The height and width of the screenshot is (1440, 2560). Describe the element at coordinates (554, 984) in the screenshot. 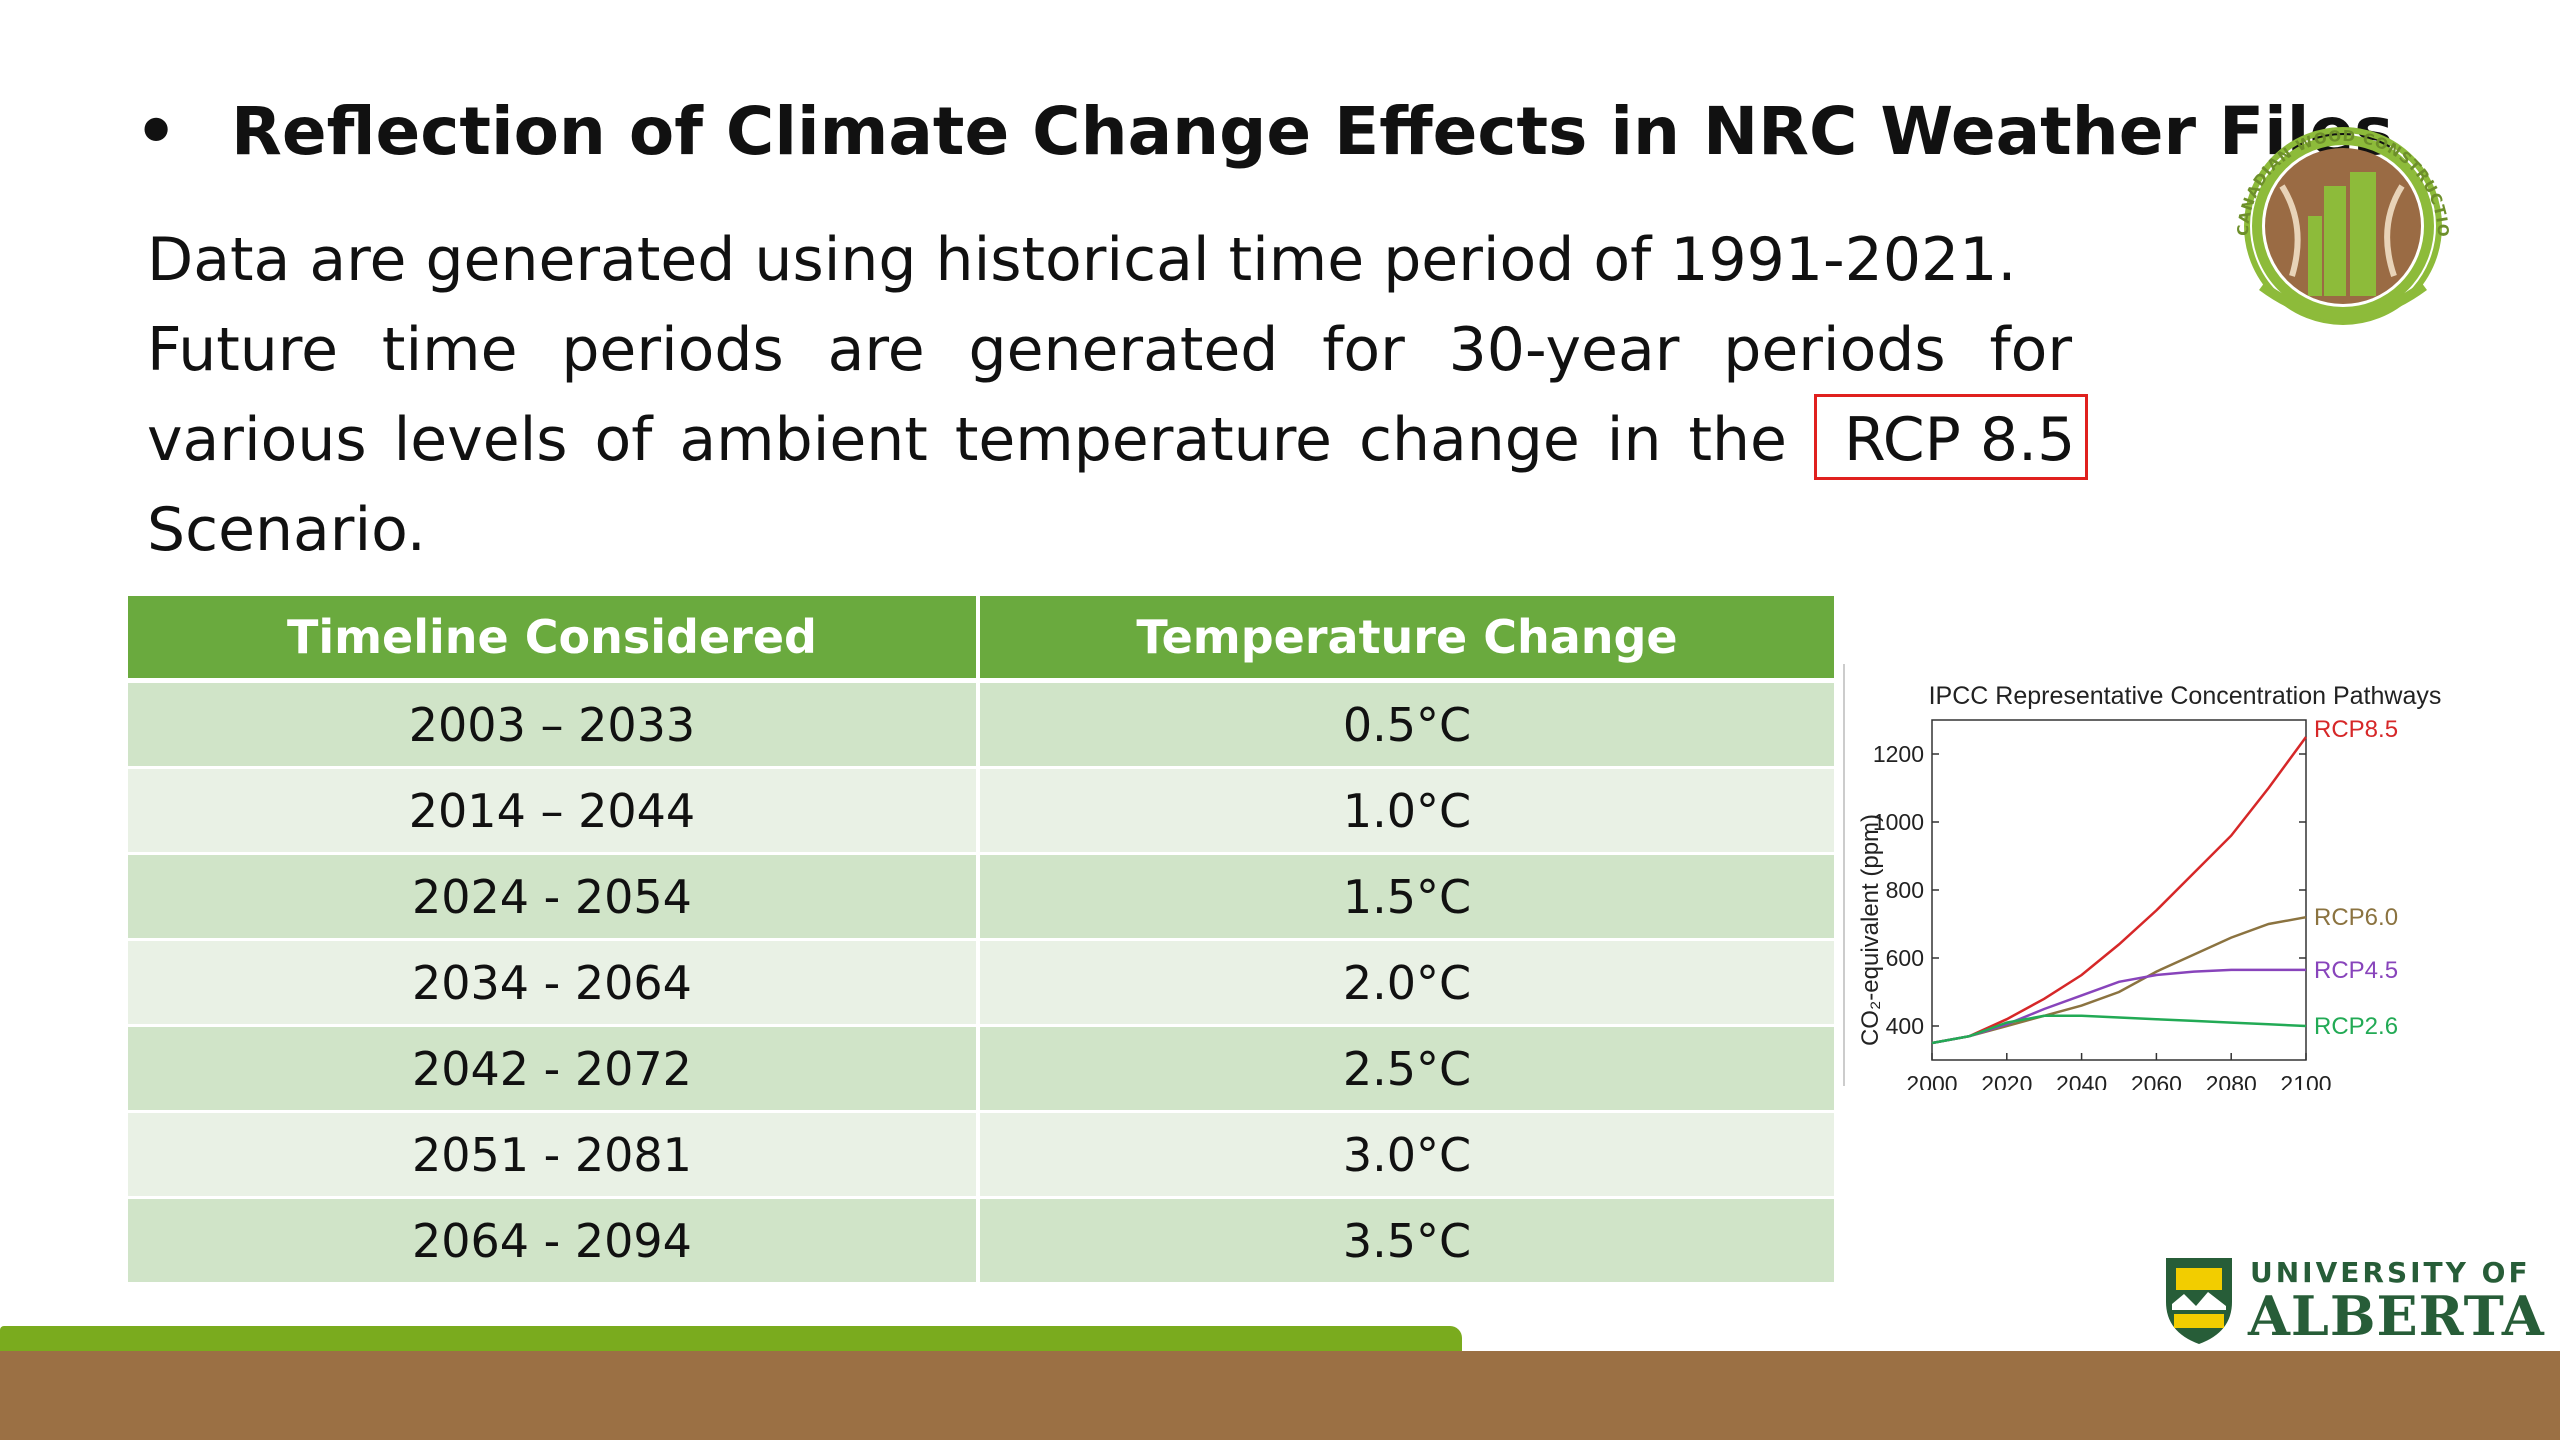

I see `timeline-cell: 2034 - 2064` at that location.